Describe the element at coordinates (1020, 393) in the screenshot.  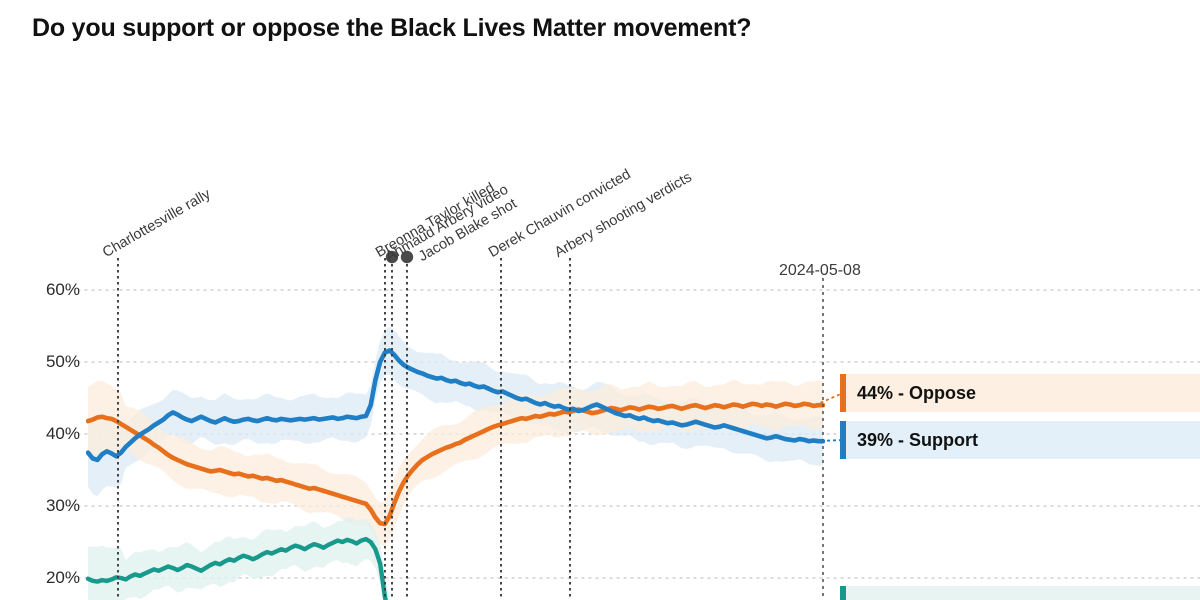
I see `legend-item-oppose: 44% - Oppose` at that location.